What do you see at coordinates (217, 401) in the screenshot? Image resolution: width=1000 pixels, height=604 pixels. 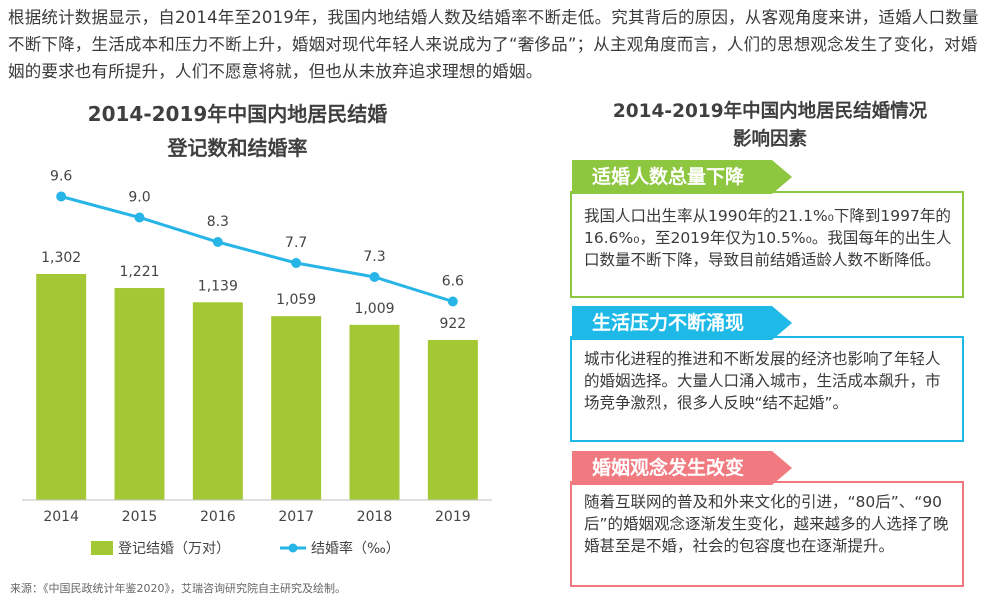 I see `bar-2016` at bounding box center [217, 401].